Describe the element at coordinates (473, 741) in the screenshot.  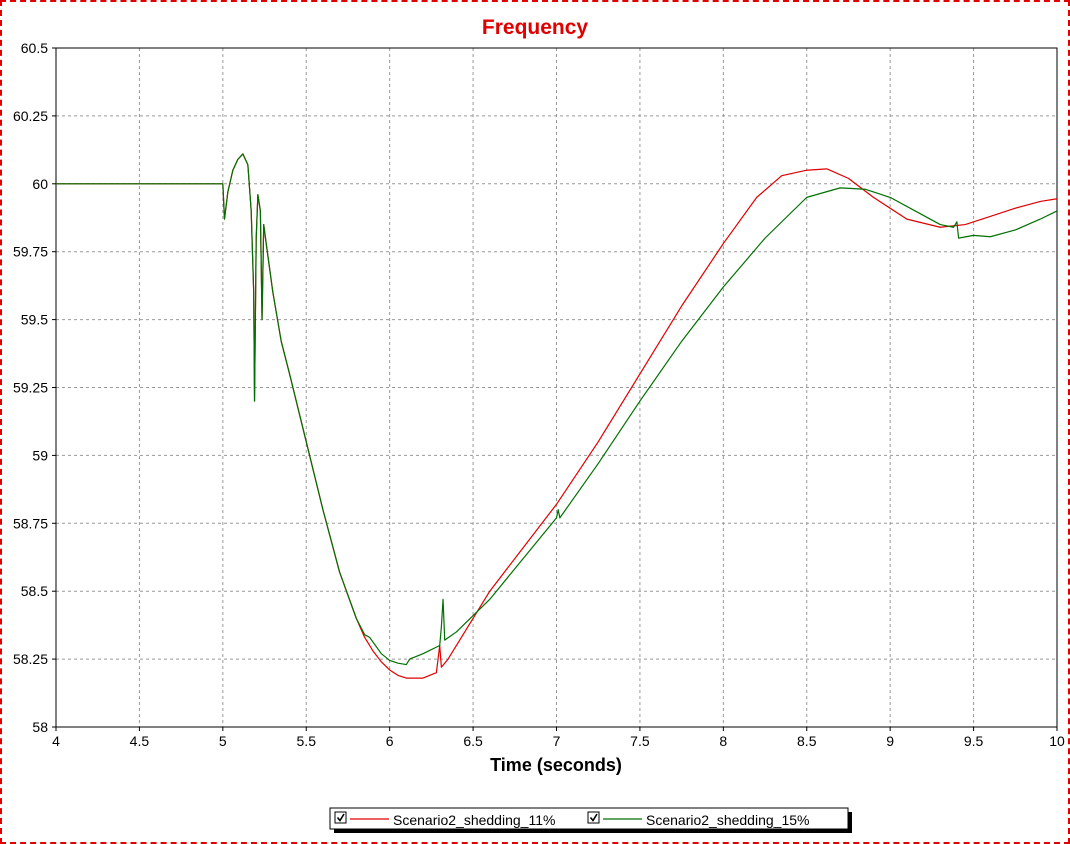
I see `x-tick-label: 6.5` at that location.